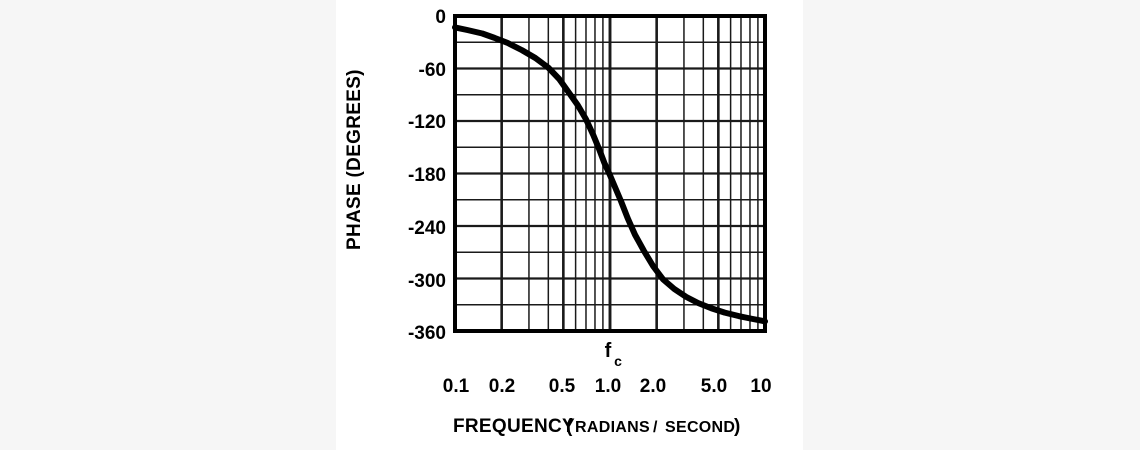 The height and width of the screenshot is (450, 1140). Describe the element at coordinates (514, 426) in the screenshot. I see `x-axis-title-main: FREQUENCY` at that location.